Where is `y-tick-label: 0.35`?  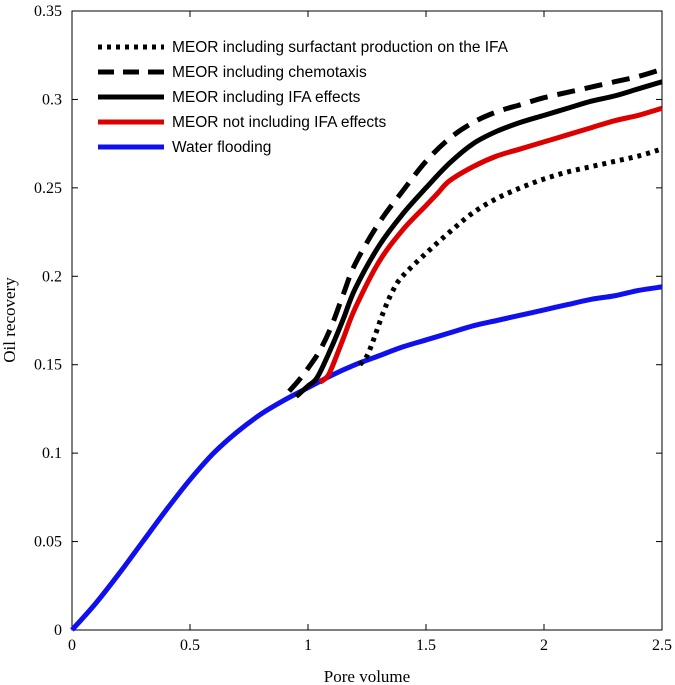
y-tick-label: 0.35 is located at coordinates (48, 11).